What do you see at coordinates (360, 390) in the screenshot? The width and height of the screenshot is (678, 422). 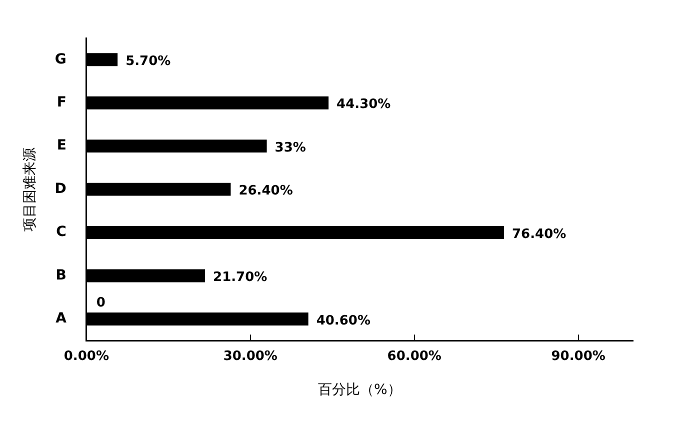 I see `x-axis-title: 百分比（%）` at bounding box center [360, 390].